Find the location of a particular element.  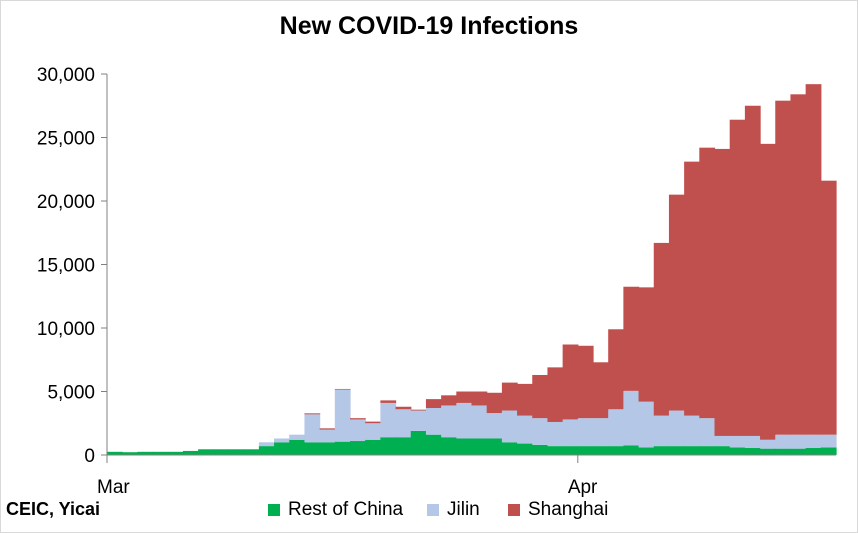

legend-swatch-rest-of-china is located at coordinates (274, 510).